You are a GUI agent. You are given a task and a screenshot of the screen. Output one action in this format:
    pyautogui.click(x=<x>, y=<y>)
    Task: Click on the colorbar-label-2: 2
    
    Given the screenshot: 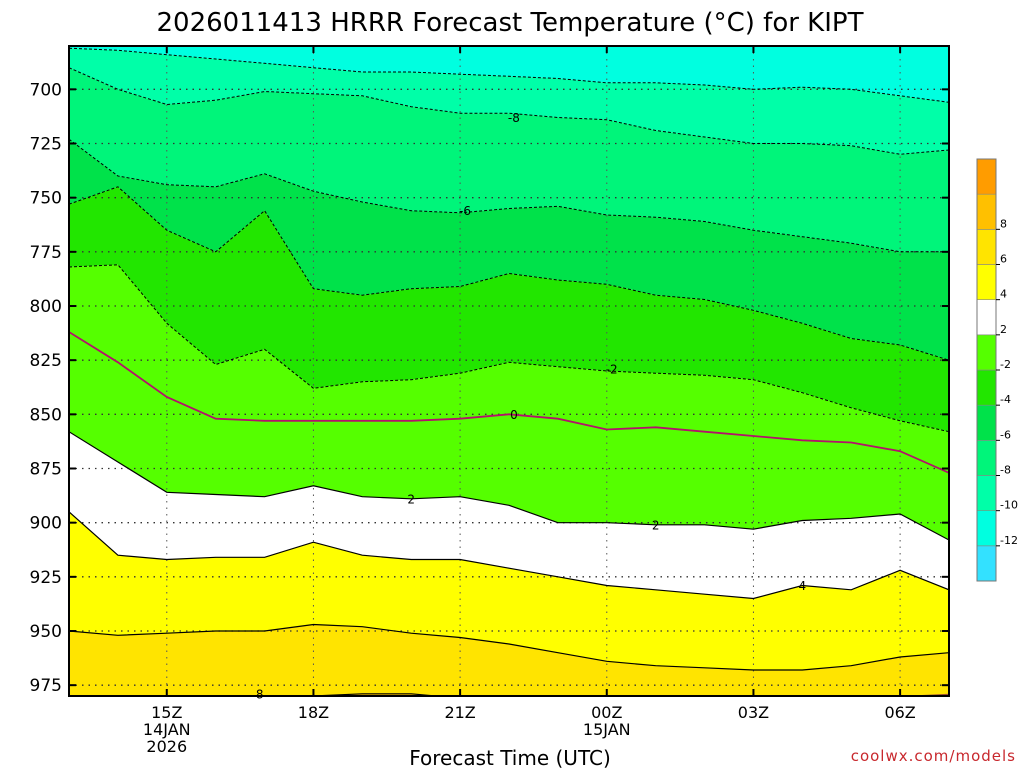 What is the action you would take?
    pyautogui.click(x=1003, y=329)
    